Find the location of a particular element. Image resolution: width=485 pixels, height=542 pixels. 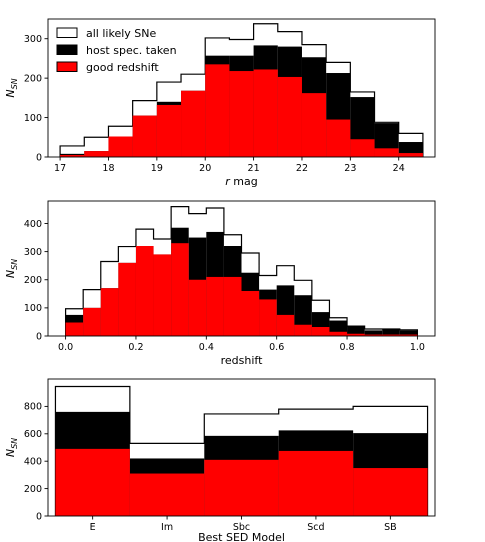

x-tick-label: 23 is located at coordinates (350, 168).